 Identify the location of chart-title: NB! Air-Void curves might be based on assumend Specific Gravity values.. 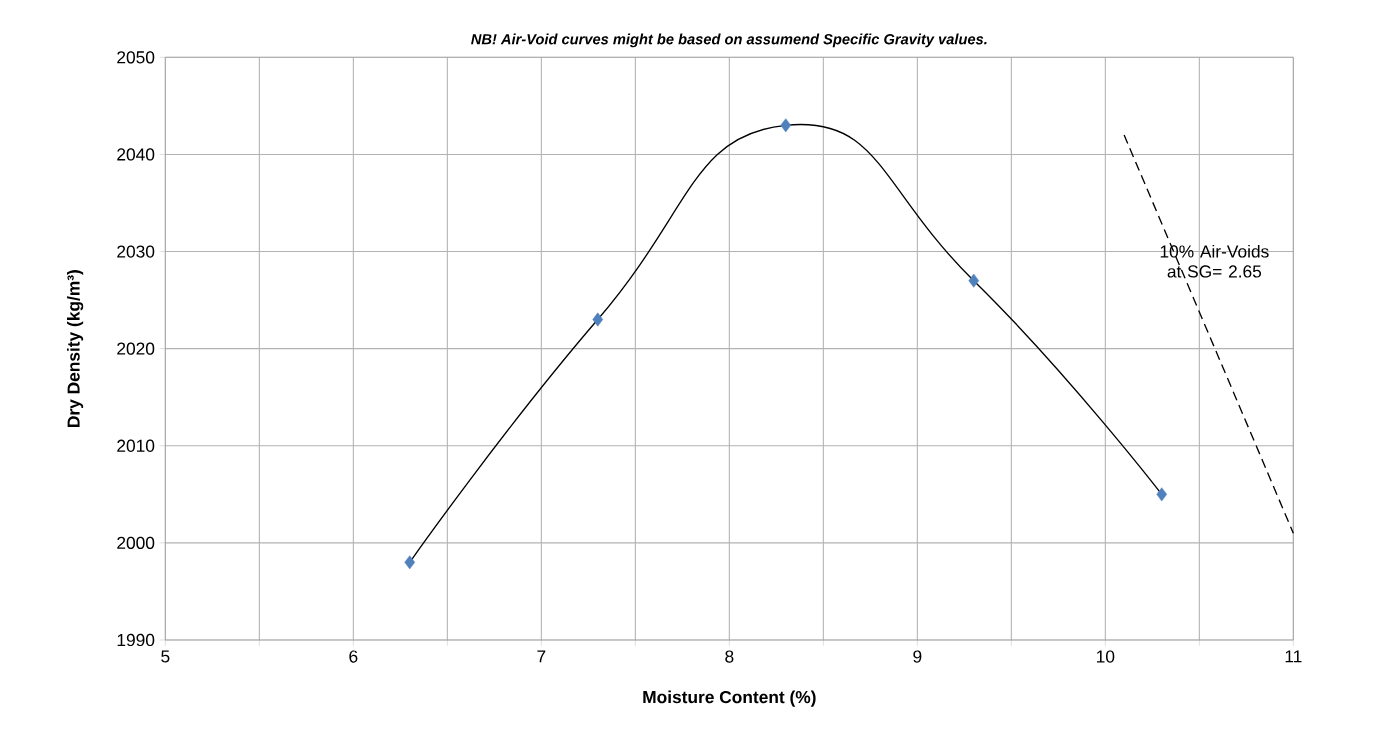
(729, 40).